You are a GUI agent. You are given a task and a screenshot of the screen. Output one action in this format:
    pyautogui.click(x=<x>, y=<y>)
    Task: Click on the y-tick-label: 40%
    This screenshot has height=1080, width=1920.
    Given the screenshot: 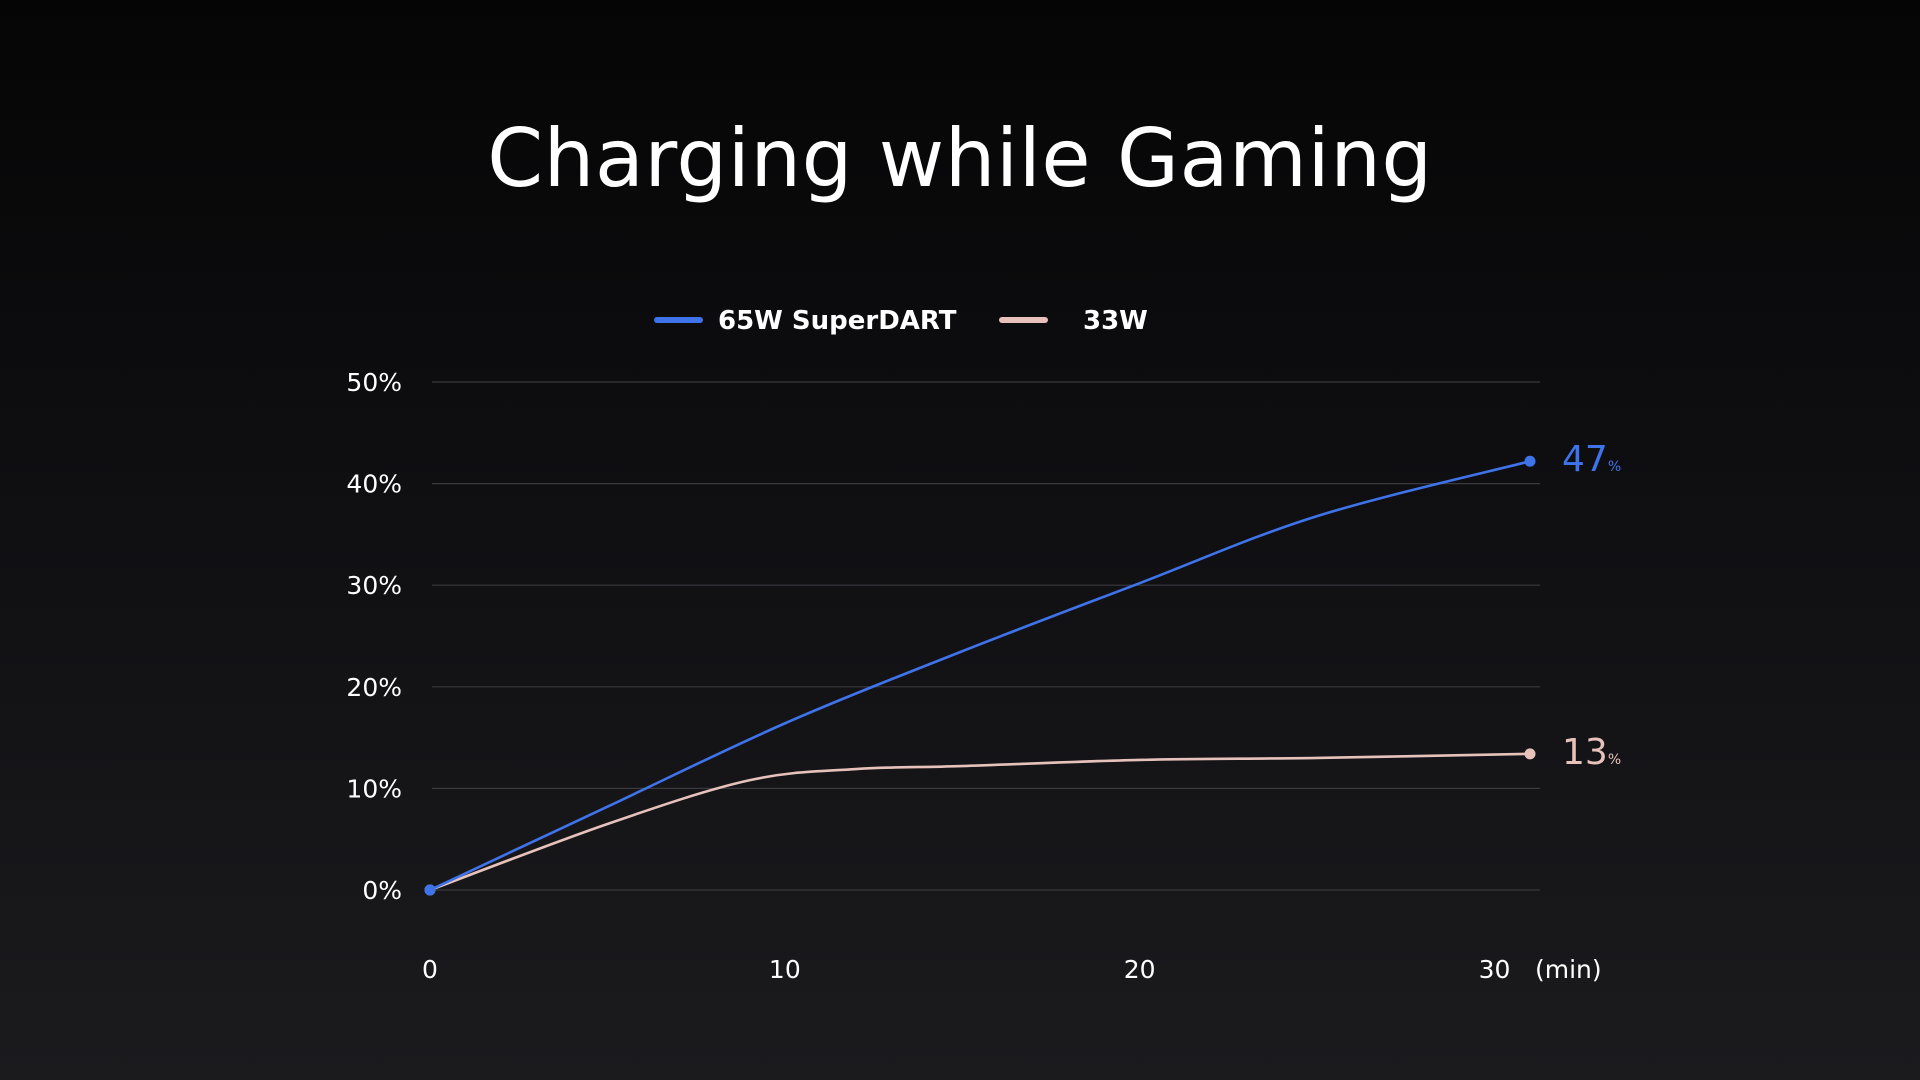 What is the action you would take?
    pyautogui.click(x=374, y=484)
    